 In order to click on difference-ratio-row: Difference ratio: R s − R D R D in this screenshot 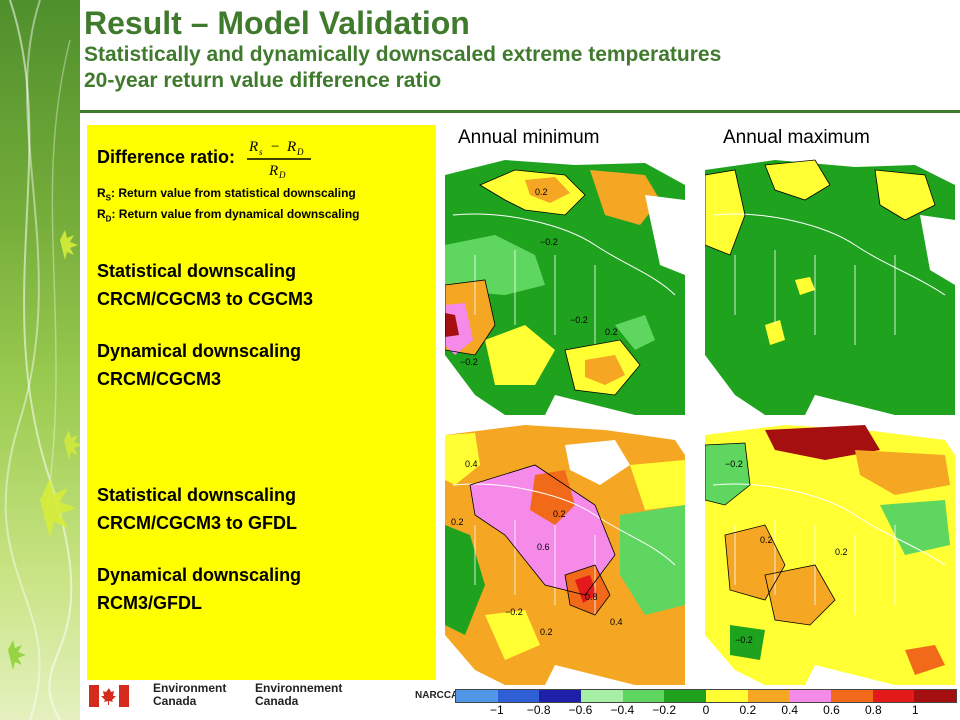, I will do `click(261, 157)`.